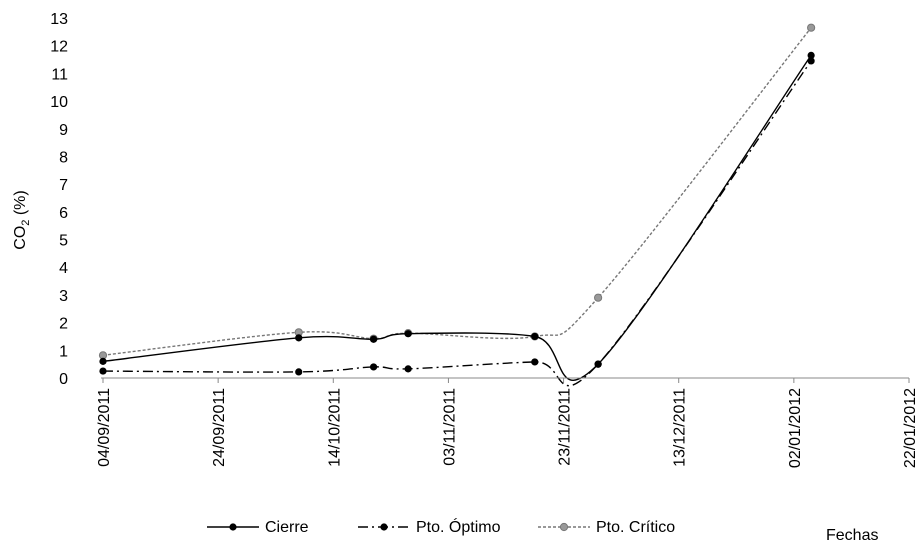  I want to click on y-tick-label: 4, so click(63, 268).